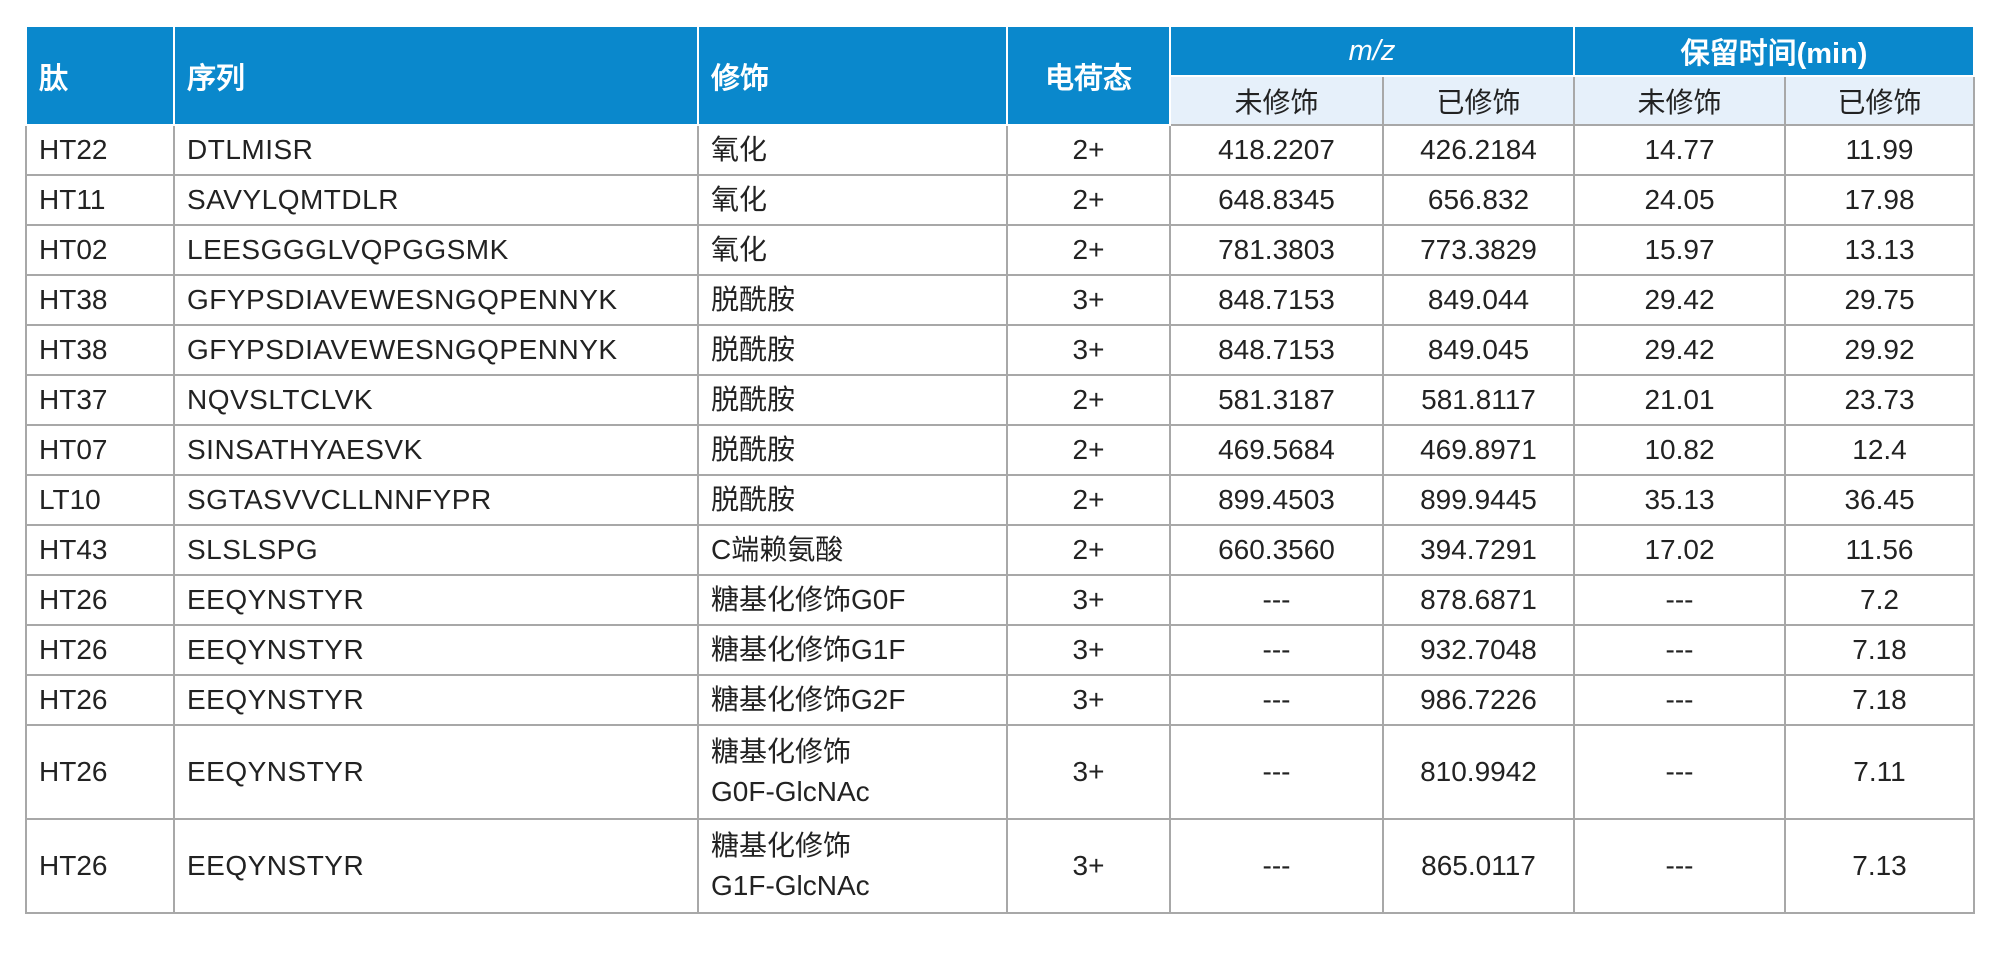 The image size is (2000, 954). Describe the element at coordinates (436, 200) in the screenshot. I see `cell-sequence: SAVYLQMTDLR` at that location.